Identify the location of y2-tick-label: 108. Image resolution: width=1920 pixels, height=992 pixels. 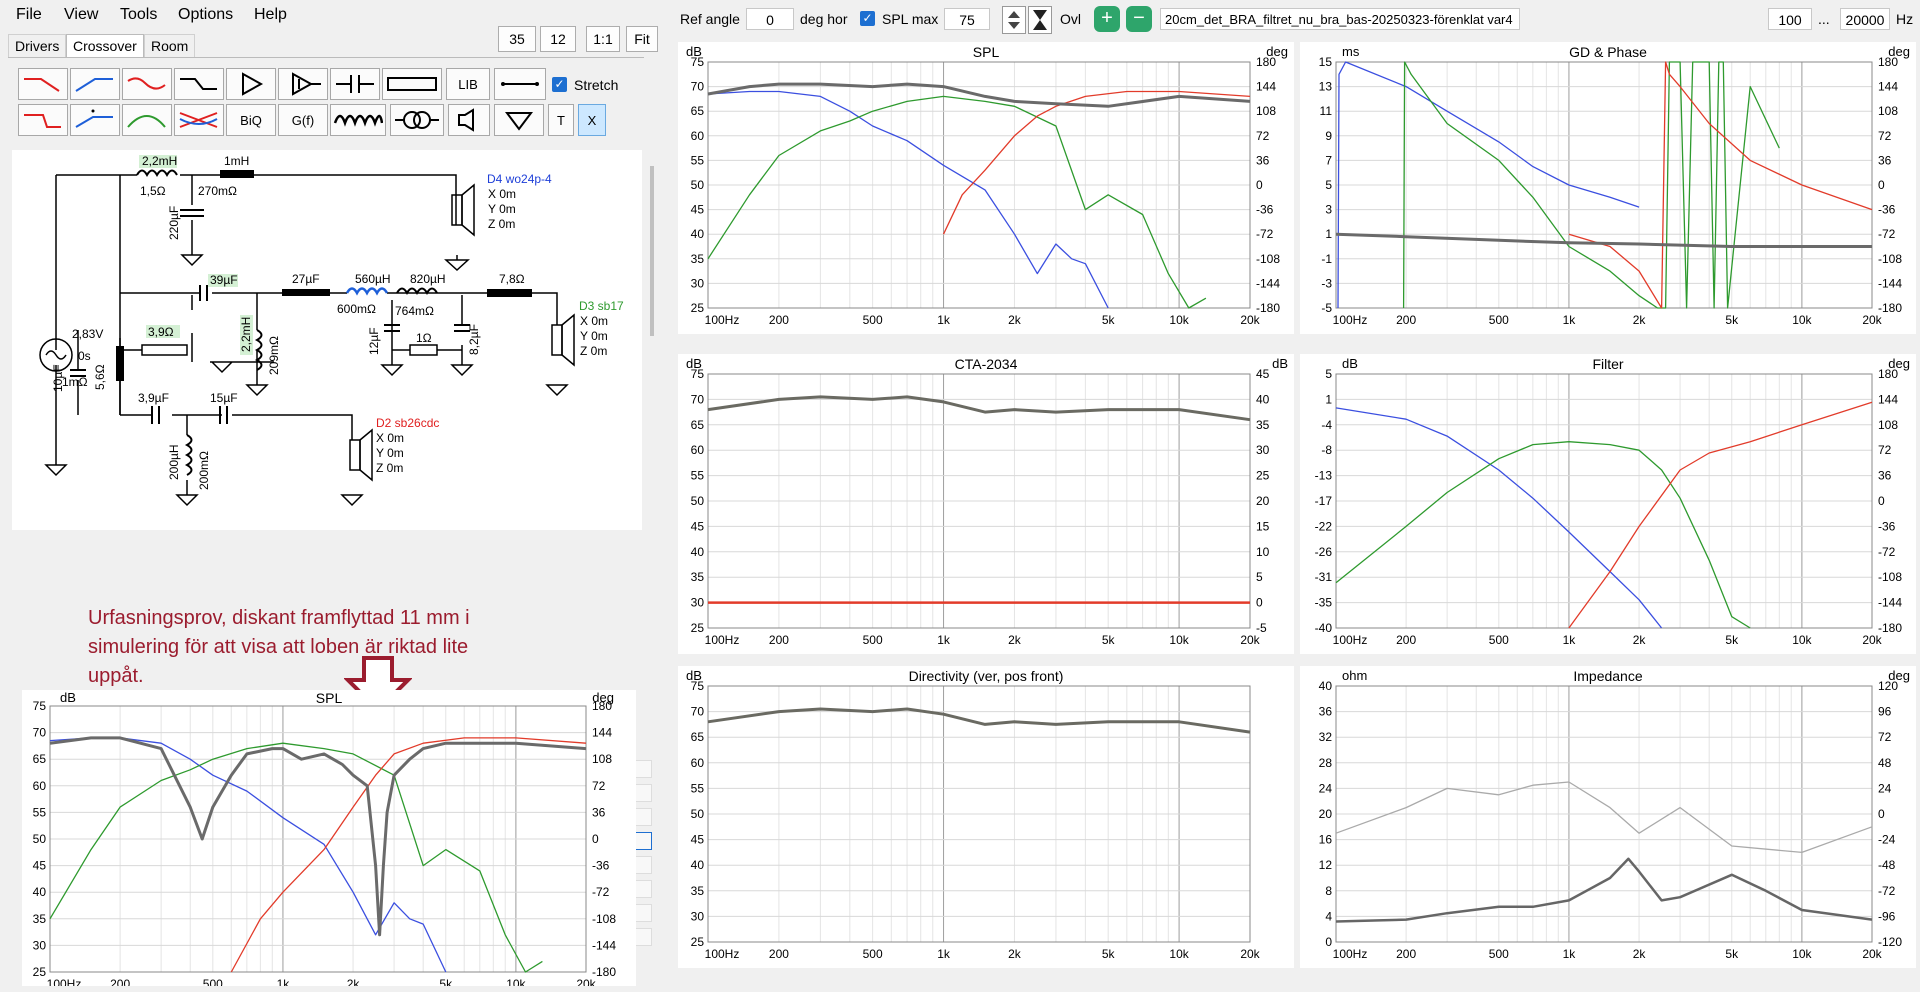
(1266, 111).